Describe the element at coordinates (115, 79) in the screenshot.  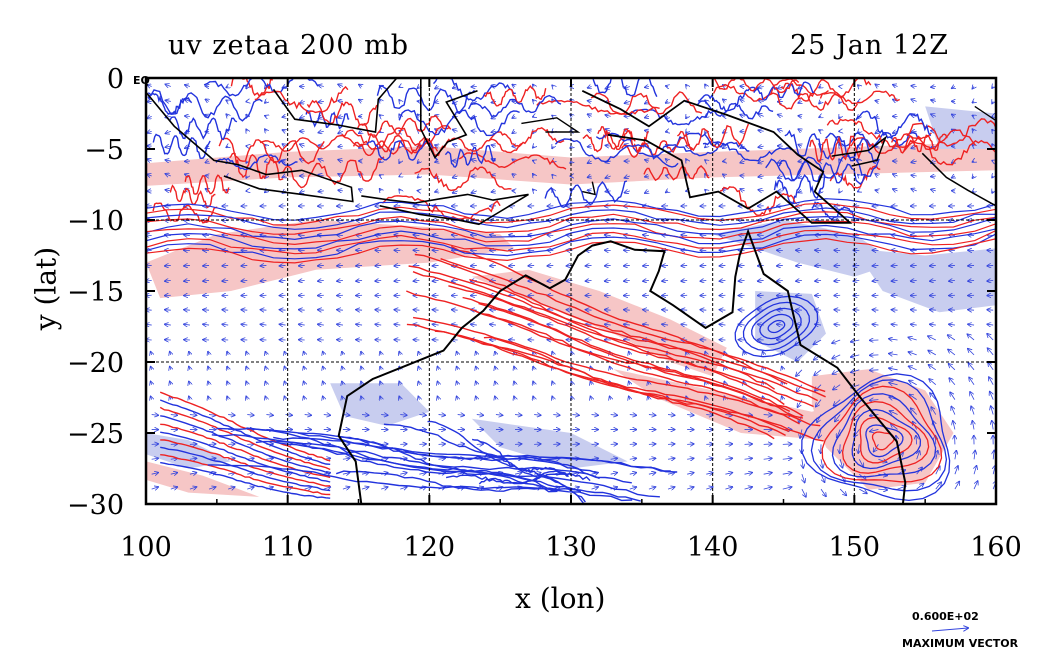
I see `y-tick-label: 0` at that location.